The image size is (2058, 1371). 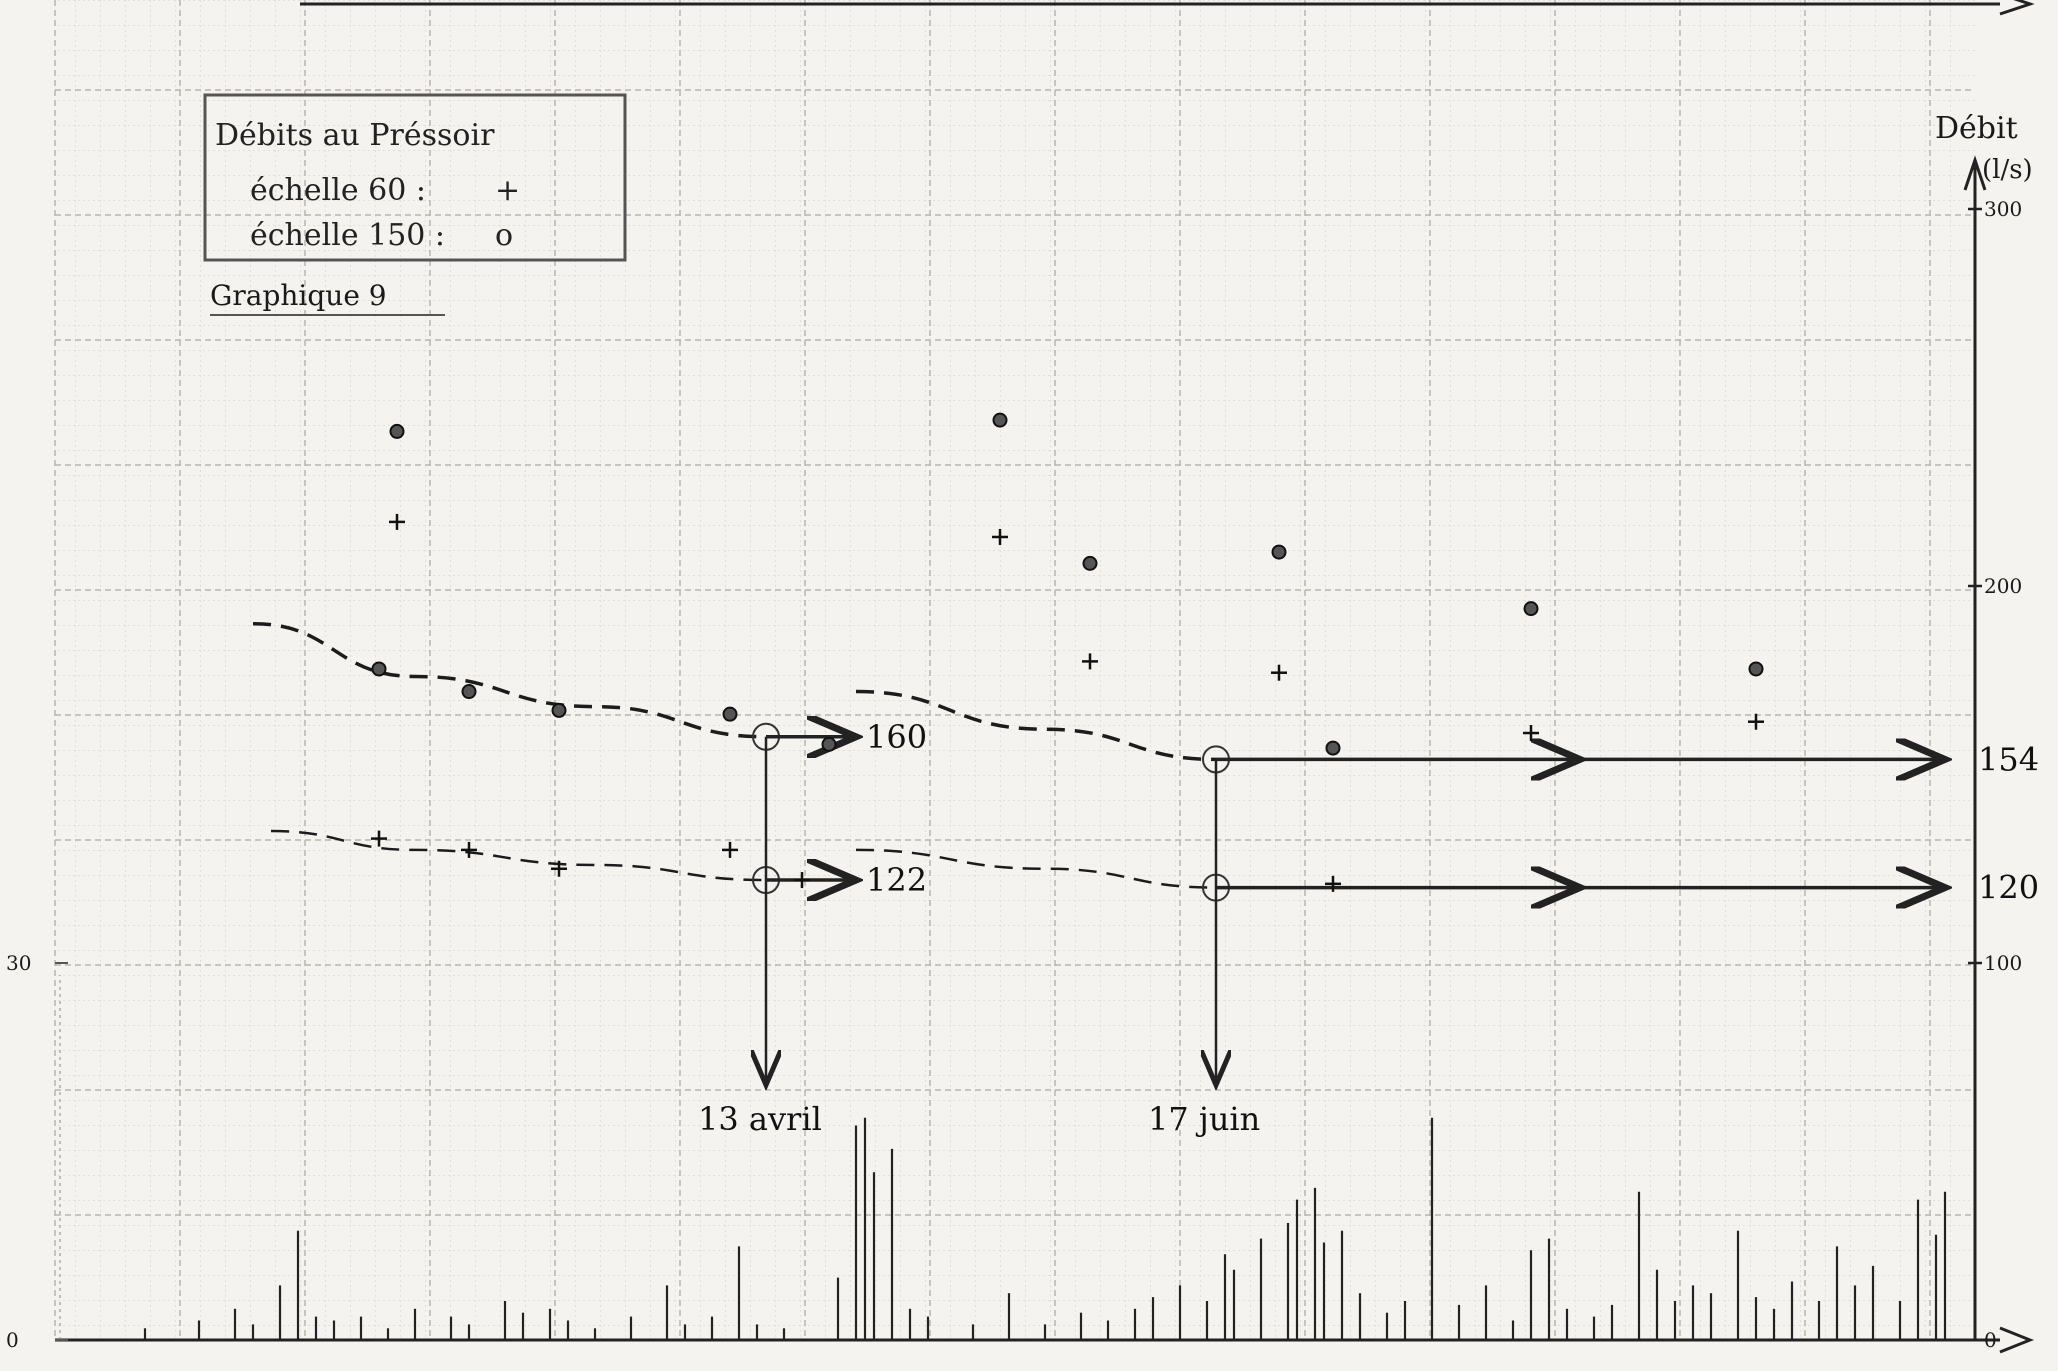 I want to click on date-label: 17 juin, so click(x=1204, y=1119).